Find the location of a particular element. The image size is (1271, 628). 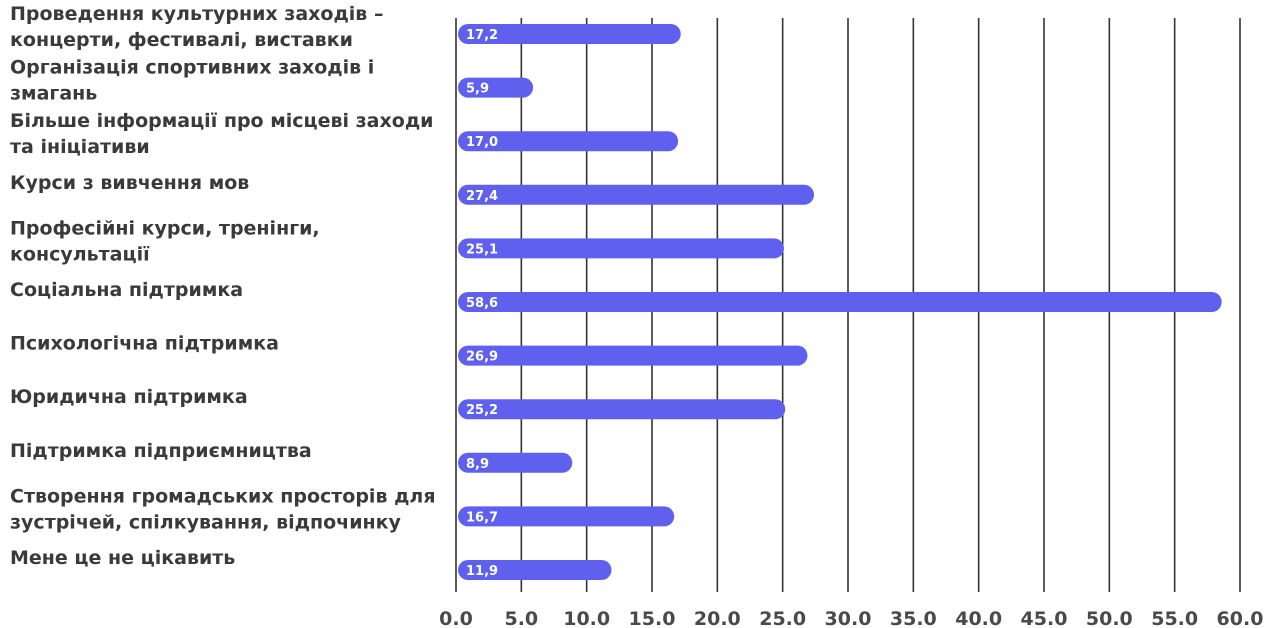

category-label: Психологічна підтримка is located at coordinates (144, 344).